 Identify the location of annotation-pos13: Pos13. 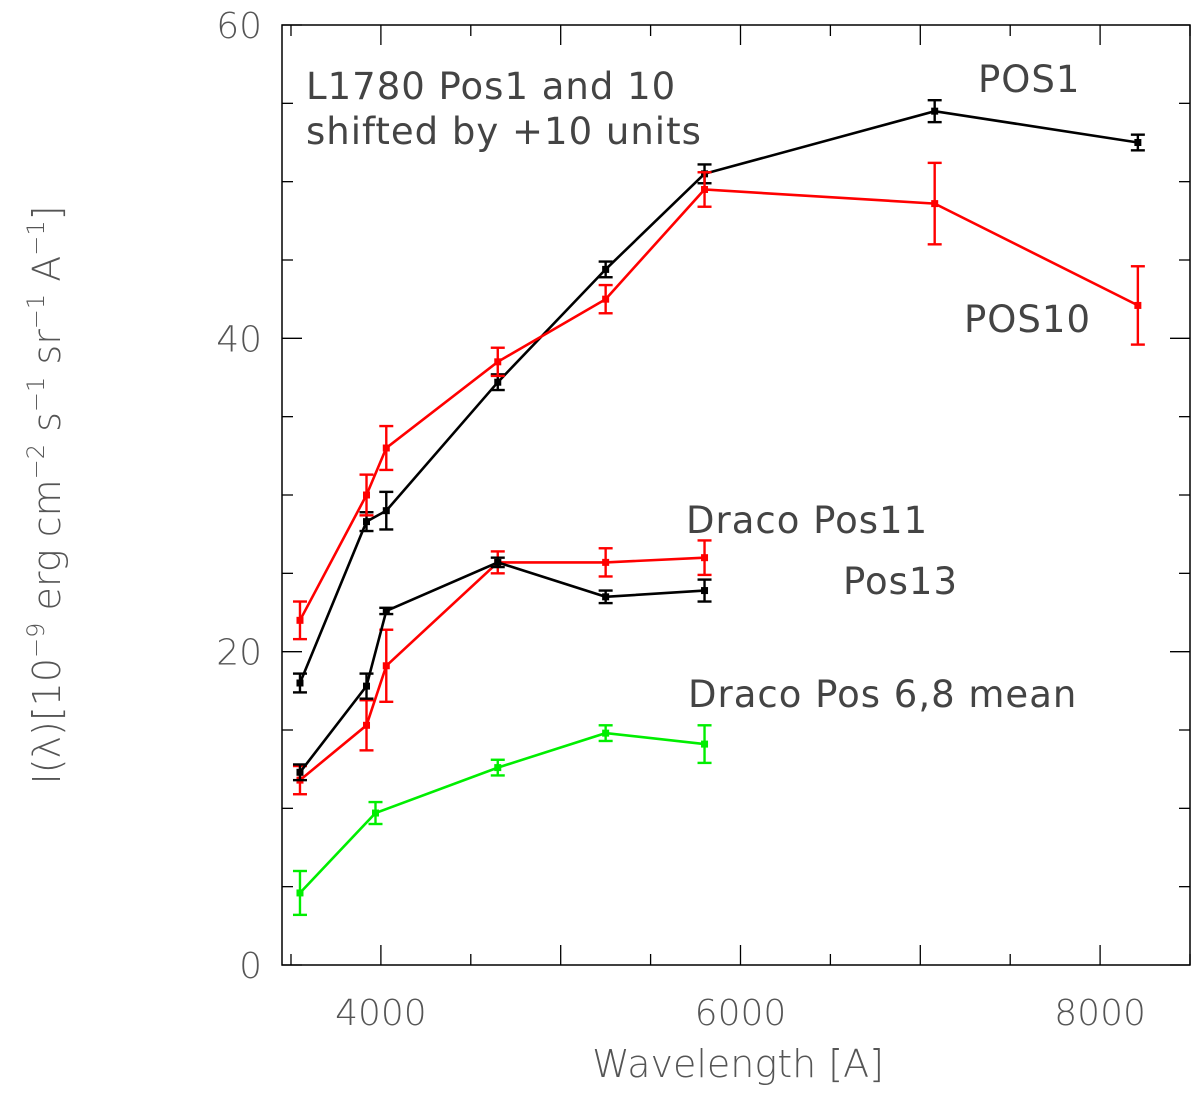
(900, 581).